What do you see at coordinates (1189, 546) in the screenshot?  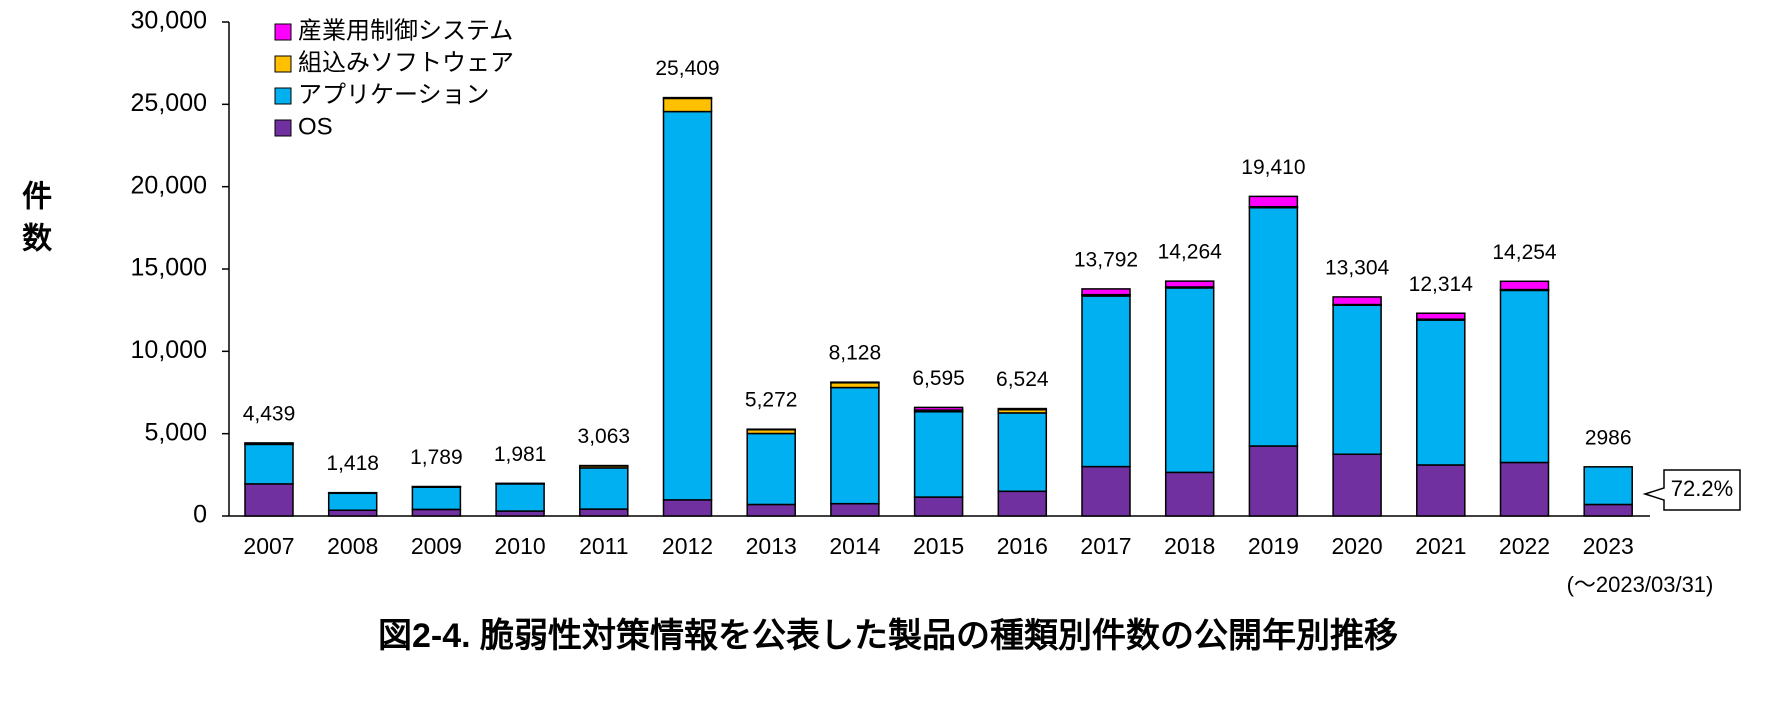 I see `x-tick-label: 2018` at bounding box center [1189, 546].